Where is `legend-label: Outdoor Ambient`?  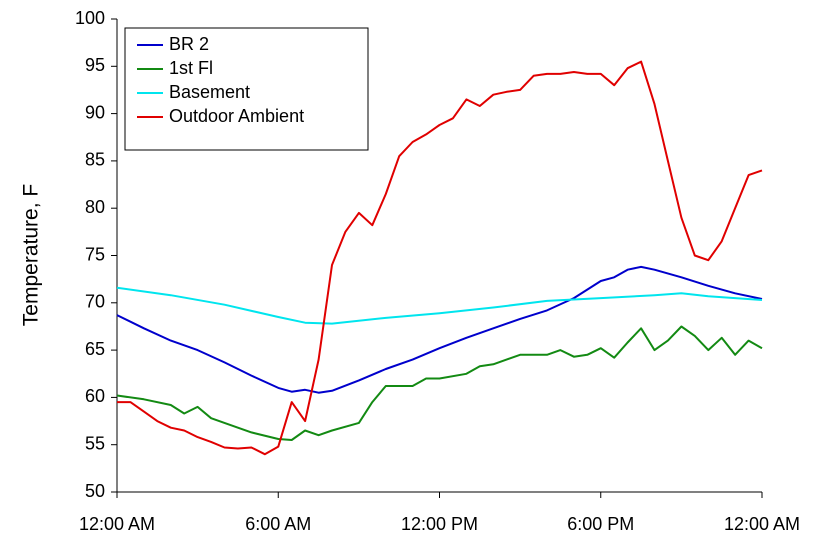 legend-label: Outdoor Ambient is located at coordinates (236, 116).